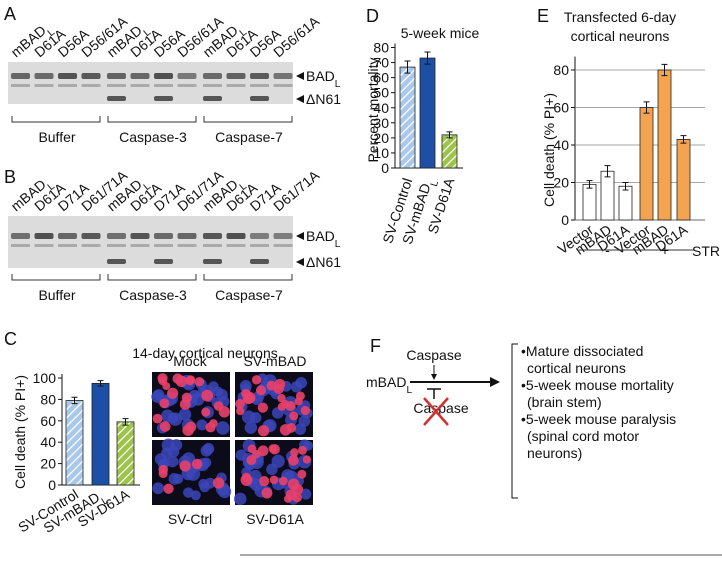 The height and width of the screenshot is (563, 722). I want to click on activator-label: Caspase, so click(433, 355).